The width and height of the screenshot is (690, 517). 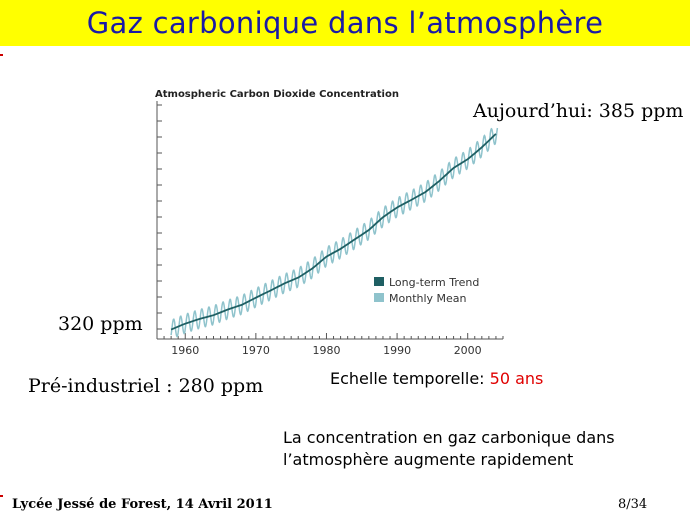 I want to click on legend-swatch-monthly, so click(x=379, y=297).